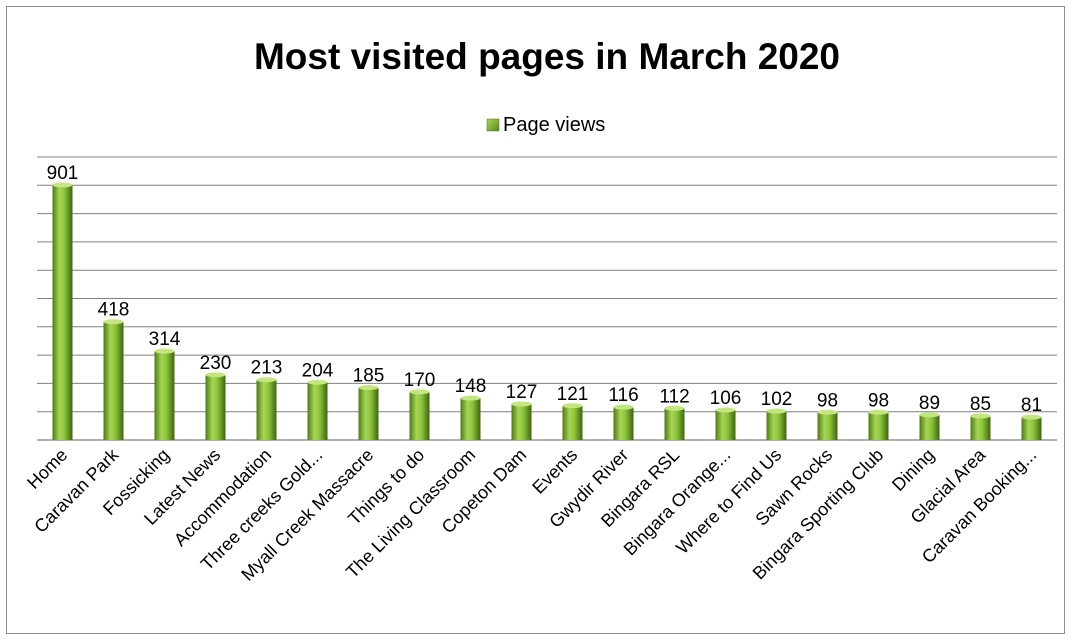  Describe the element at coordinates (1031, 405) in the screenshot. I see `data-label: 81` at that location.